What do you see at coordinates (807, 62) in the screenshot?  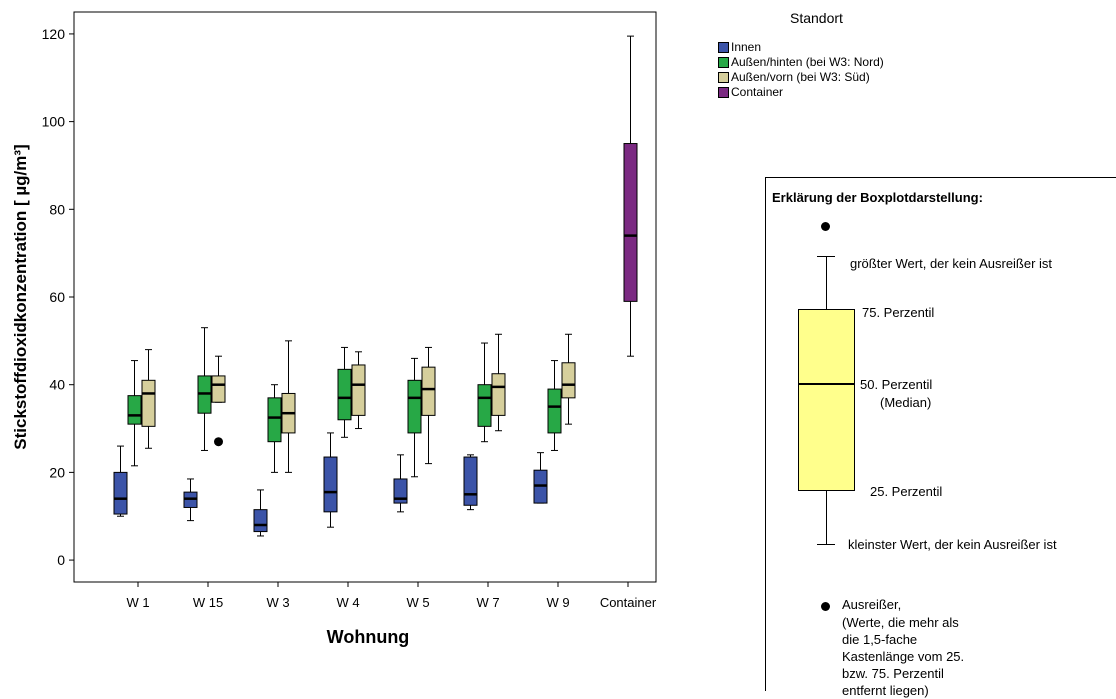 I see `legend-label: Außen/hinten (bei W3: Nord)` at bounding box center [807, 62].